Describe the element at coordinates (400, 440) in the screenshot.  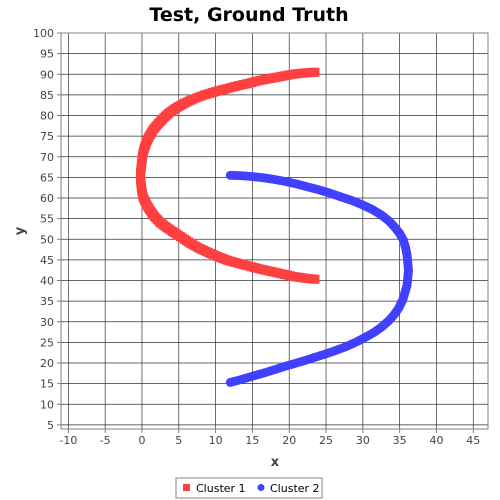
I see `x-tick-label: 35` at that location.